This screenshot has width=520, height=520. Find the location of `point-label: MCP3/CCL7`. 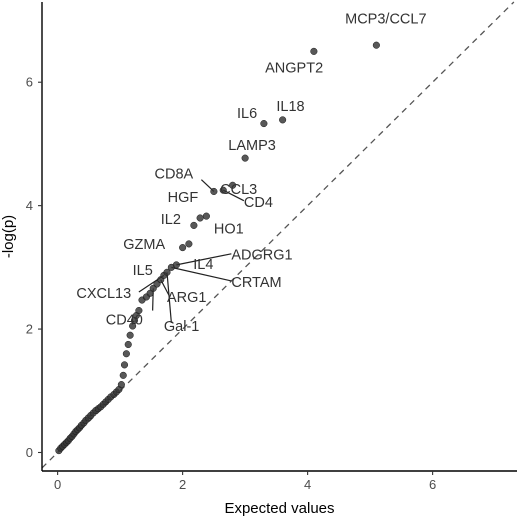

point-label: MCP3/CCL7 is located at coordinates (385, 20).